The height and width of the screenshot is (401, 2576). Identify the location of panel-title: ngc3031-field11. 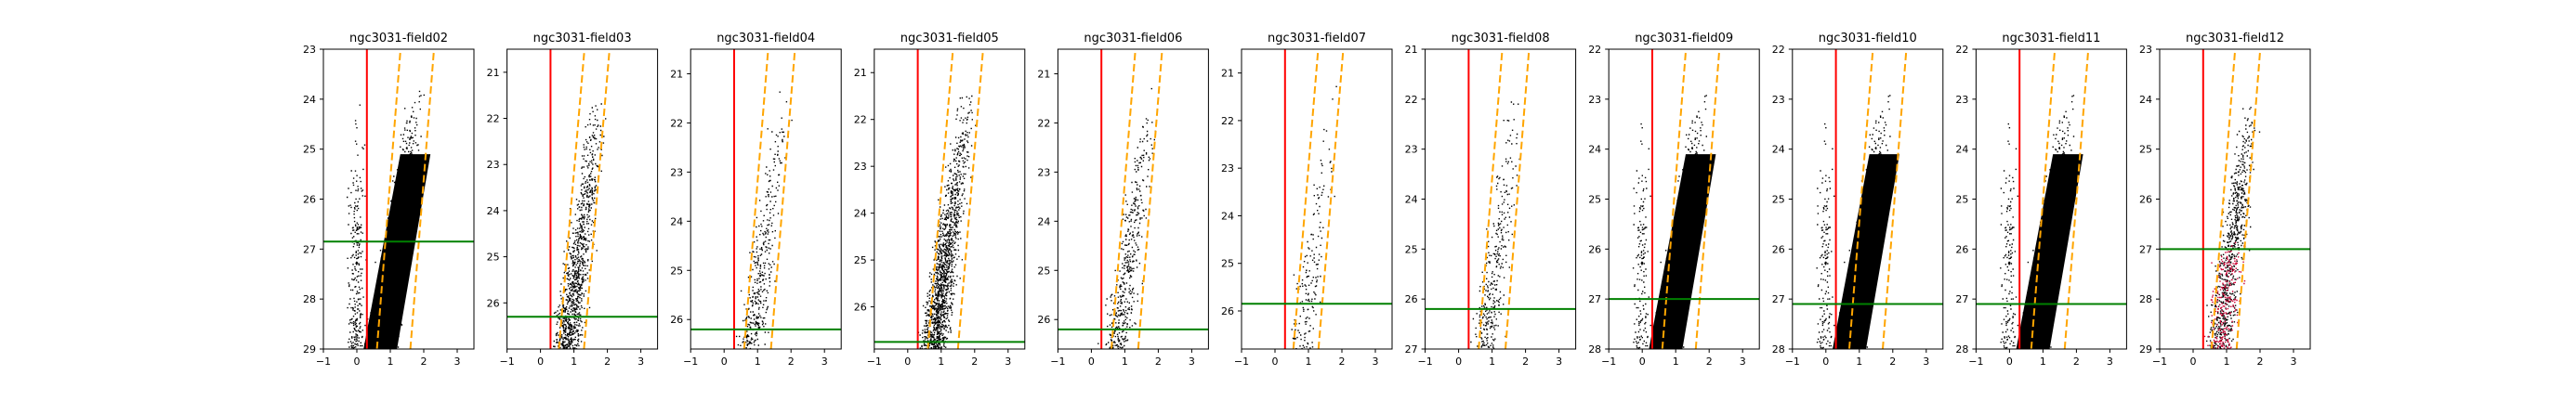
(2051, 38).